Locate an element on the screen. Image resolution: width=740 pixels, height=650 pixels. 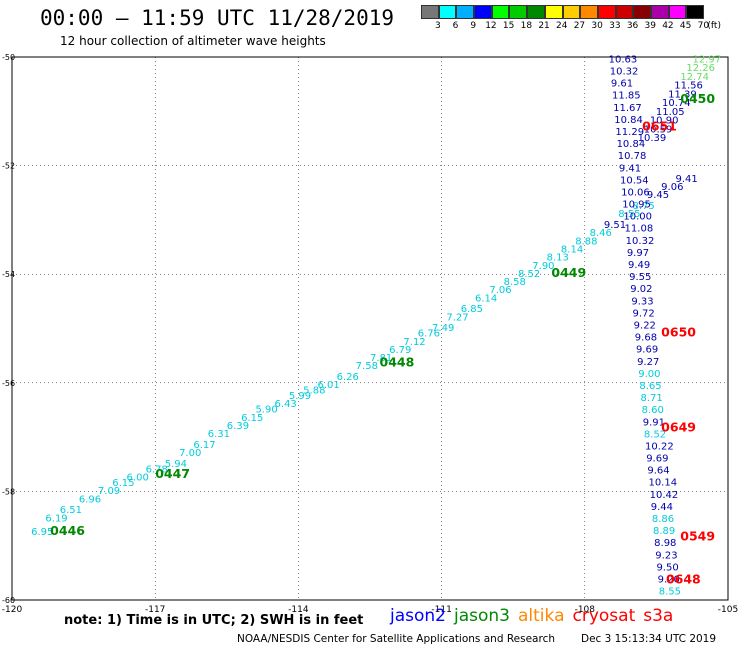
lon-tick-label: -117 is located at coordinates (155, 610).